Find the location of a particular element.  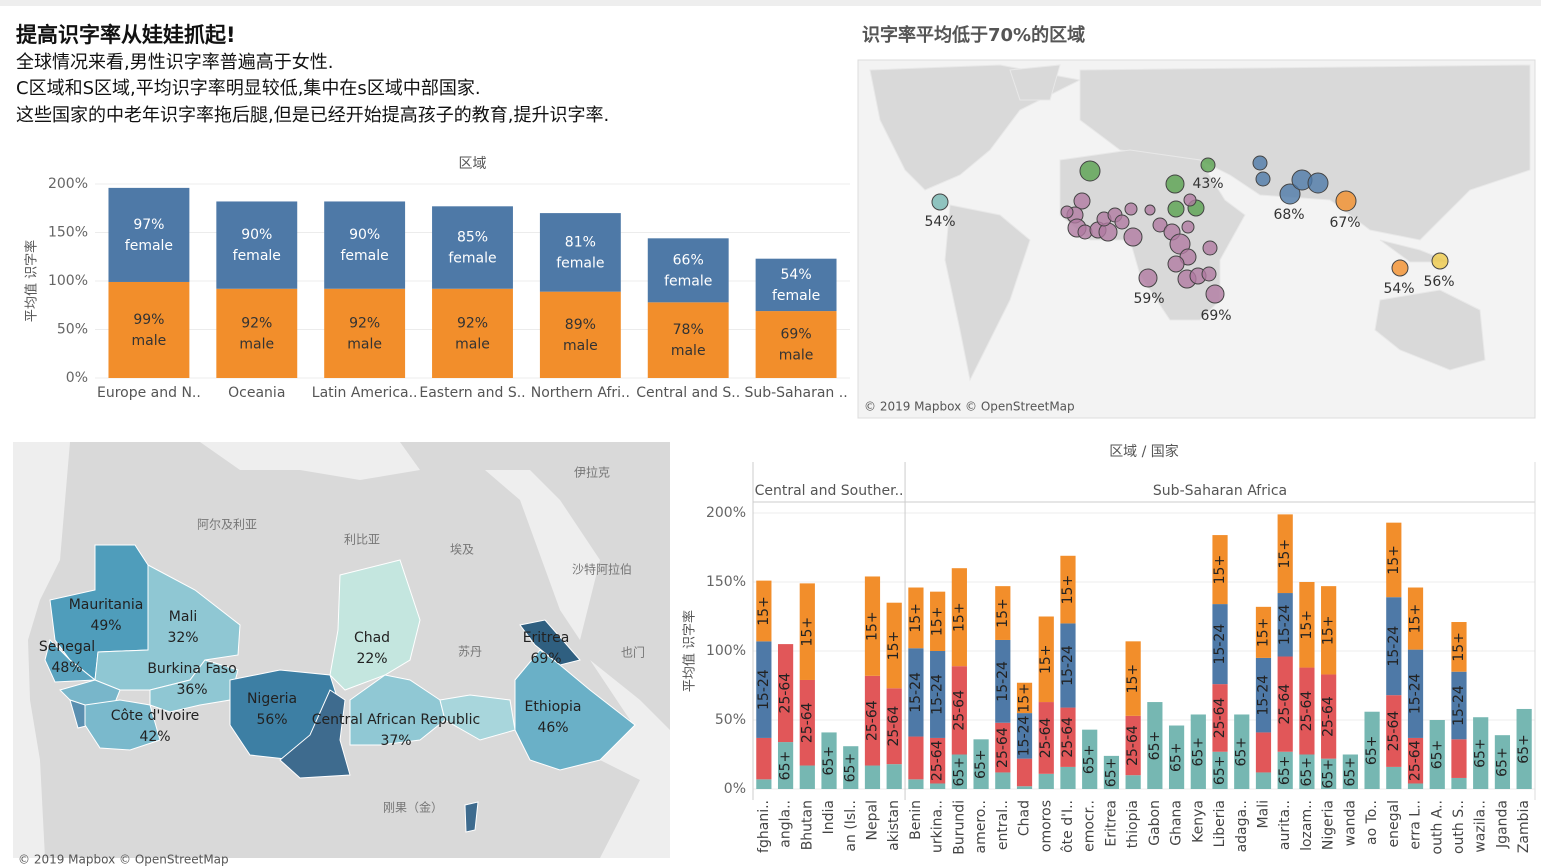

land is located at coordinates (1035, 82).